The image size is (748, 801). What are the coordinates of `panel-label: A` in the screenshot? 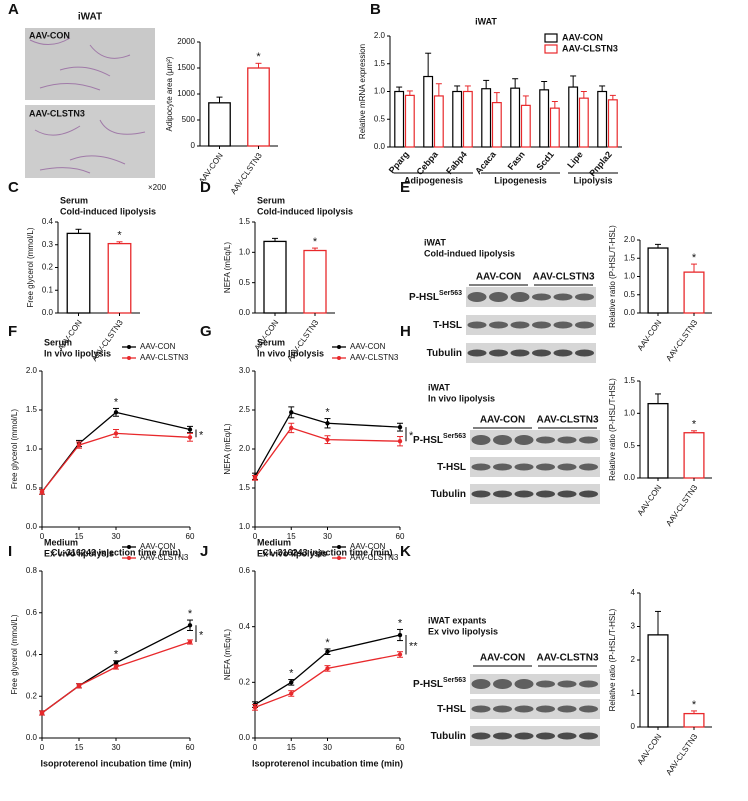 It's located at (13, 9).